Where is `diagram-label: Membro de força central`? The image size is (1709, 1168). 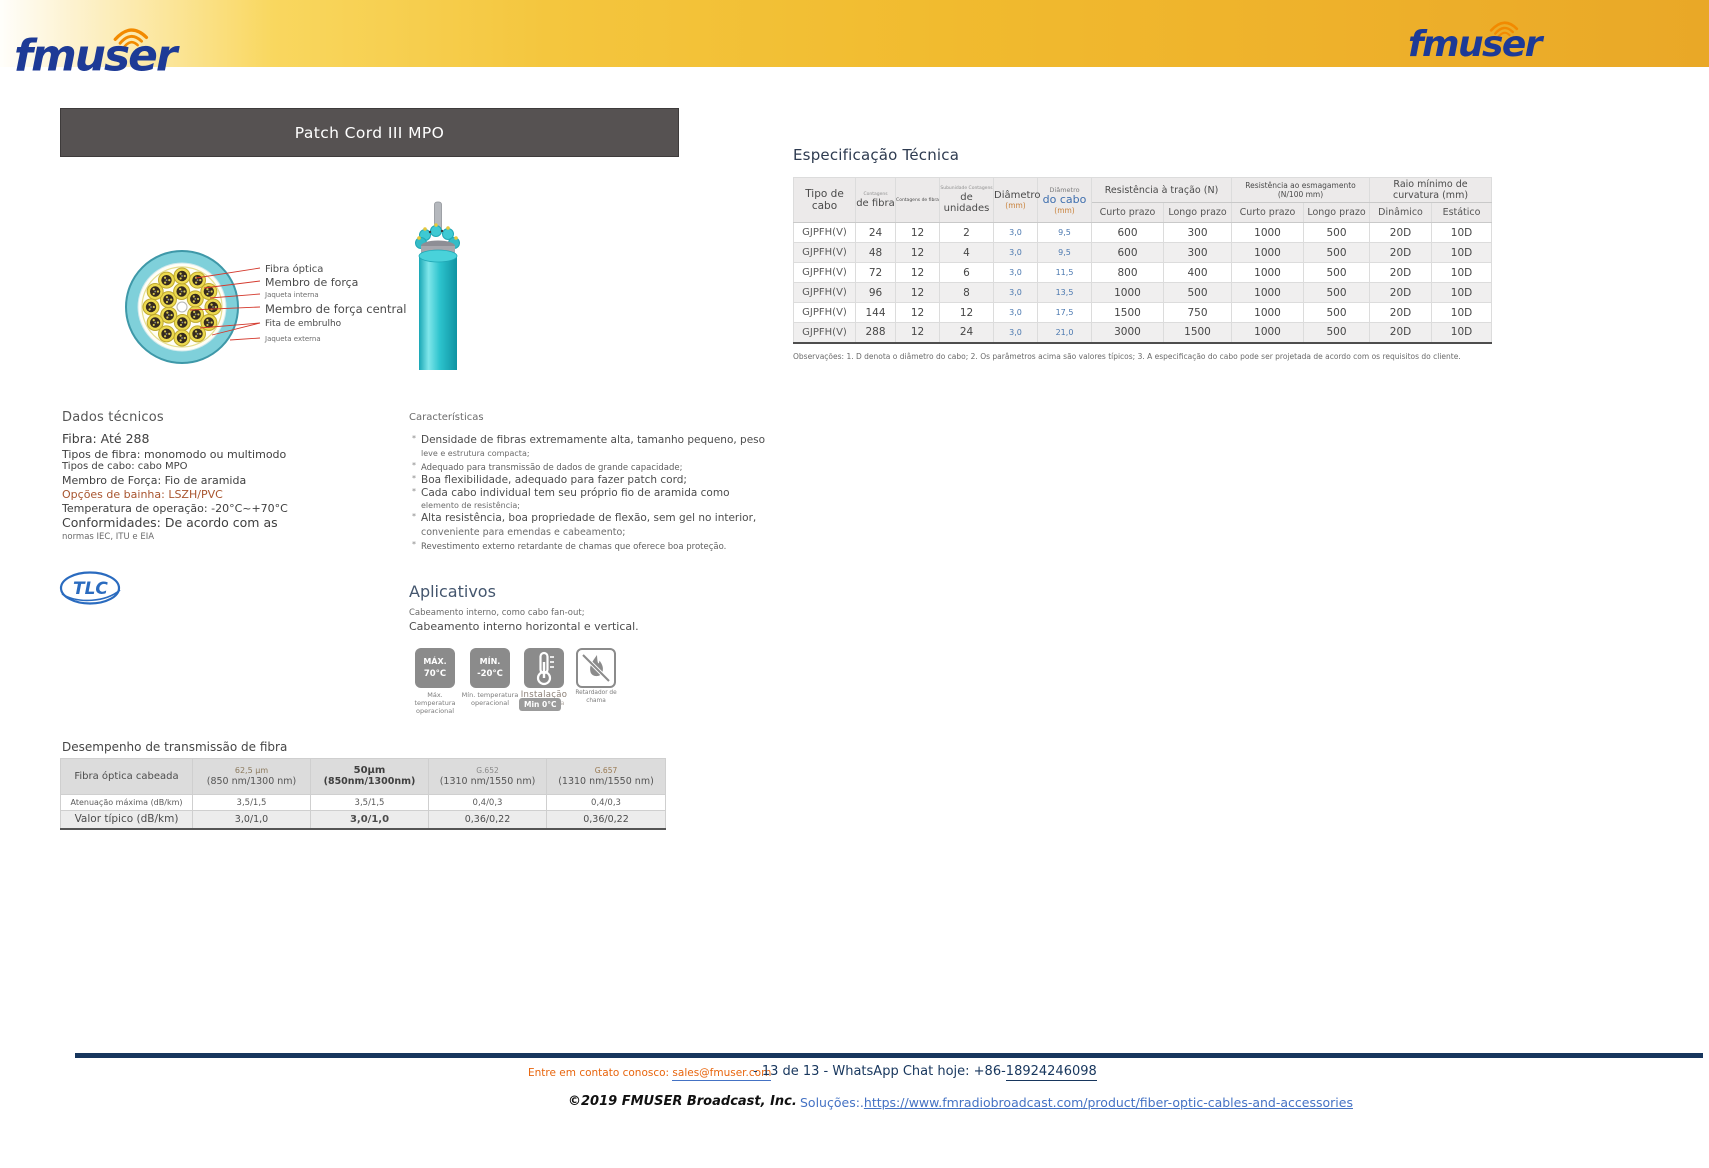
diagram-label: Membro de força central is located at coordinates (336, 309).